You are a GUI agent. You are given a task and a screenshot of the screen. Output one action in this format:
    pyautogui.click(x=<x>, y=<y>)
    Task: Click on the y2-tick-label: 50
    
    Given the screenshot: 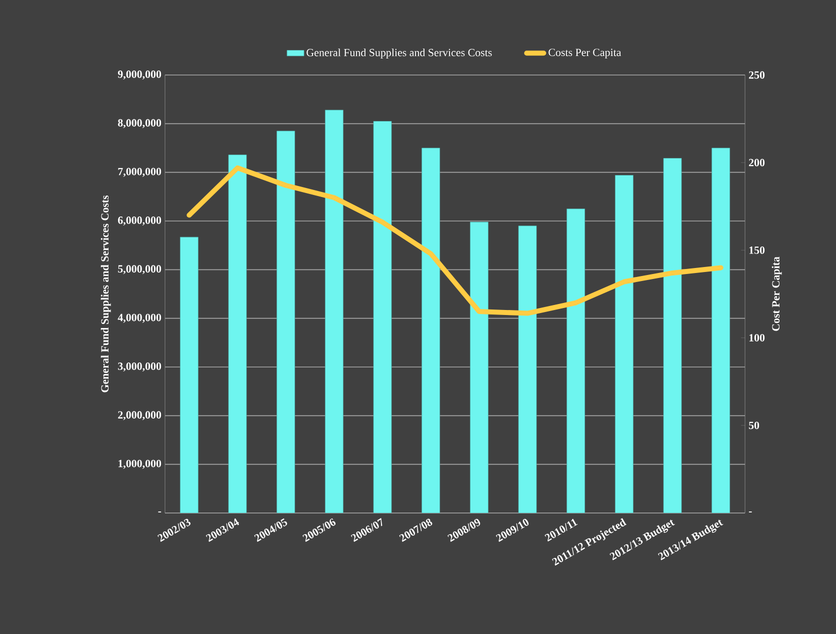 What is the action you would take?
    pyautogui.click(x=754, y=426)
    